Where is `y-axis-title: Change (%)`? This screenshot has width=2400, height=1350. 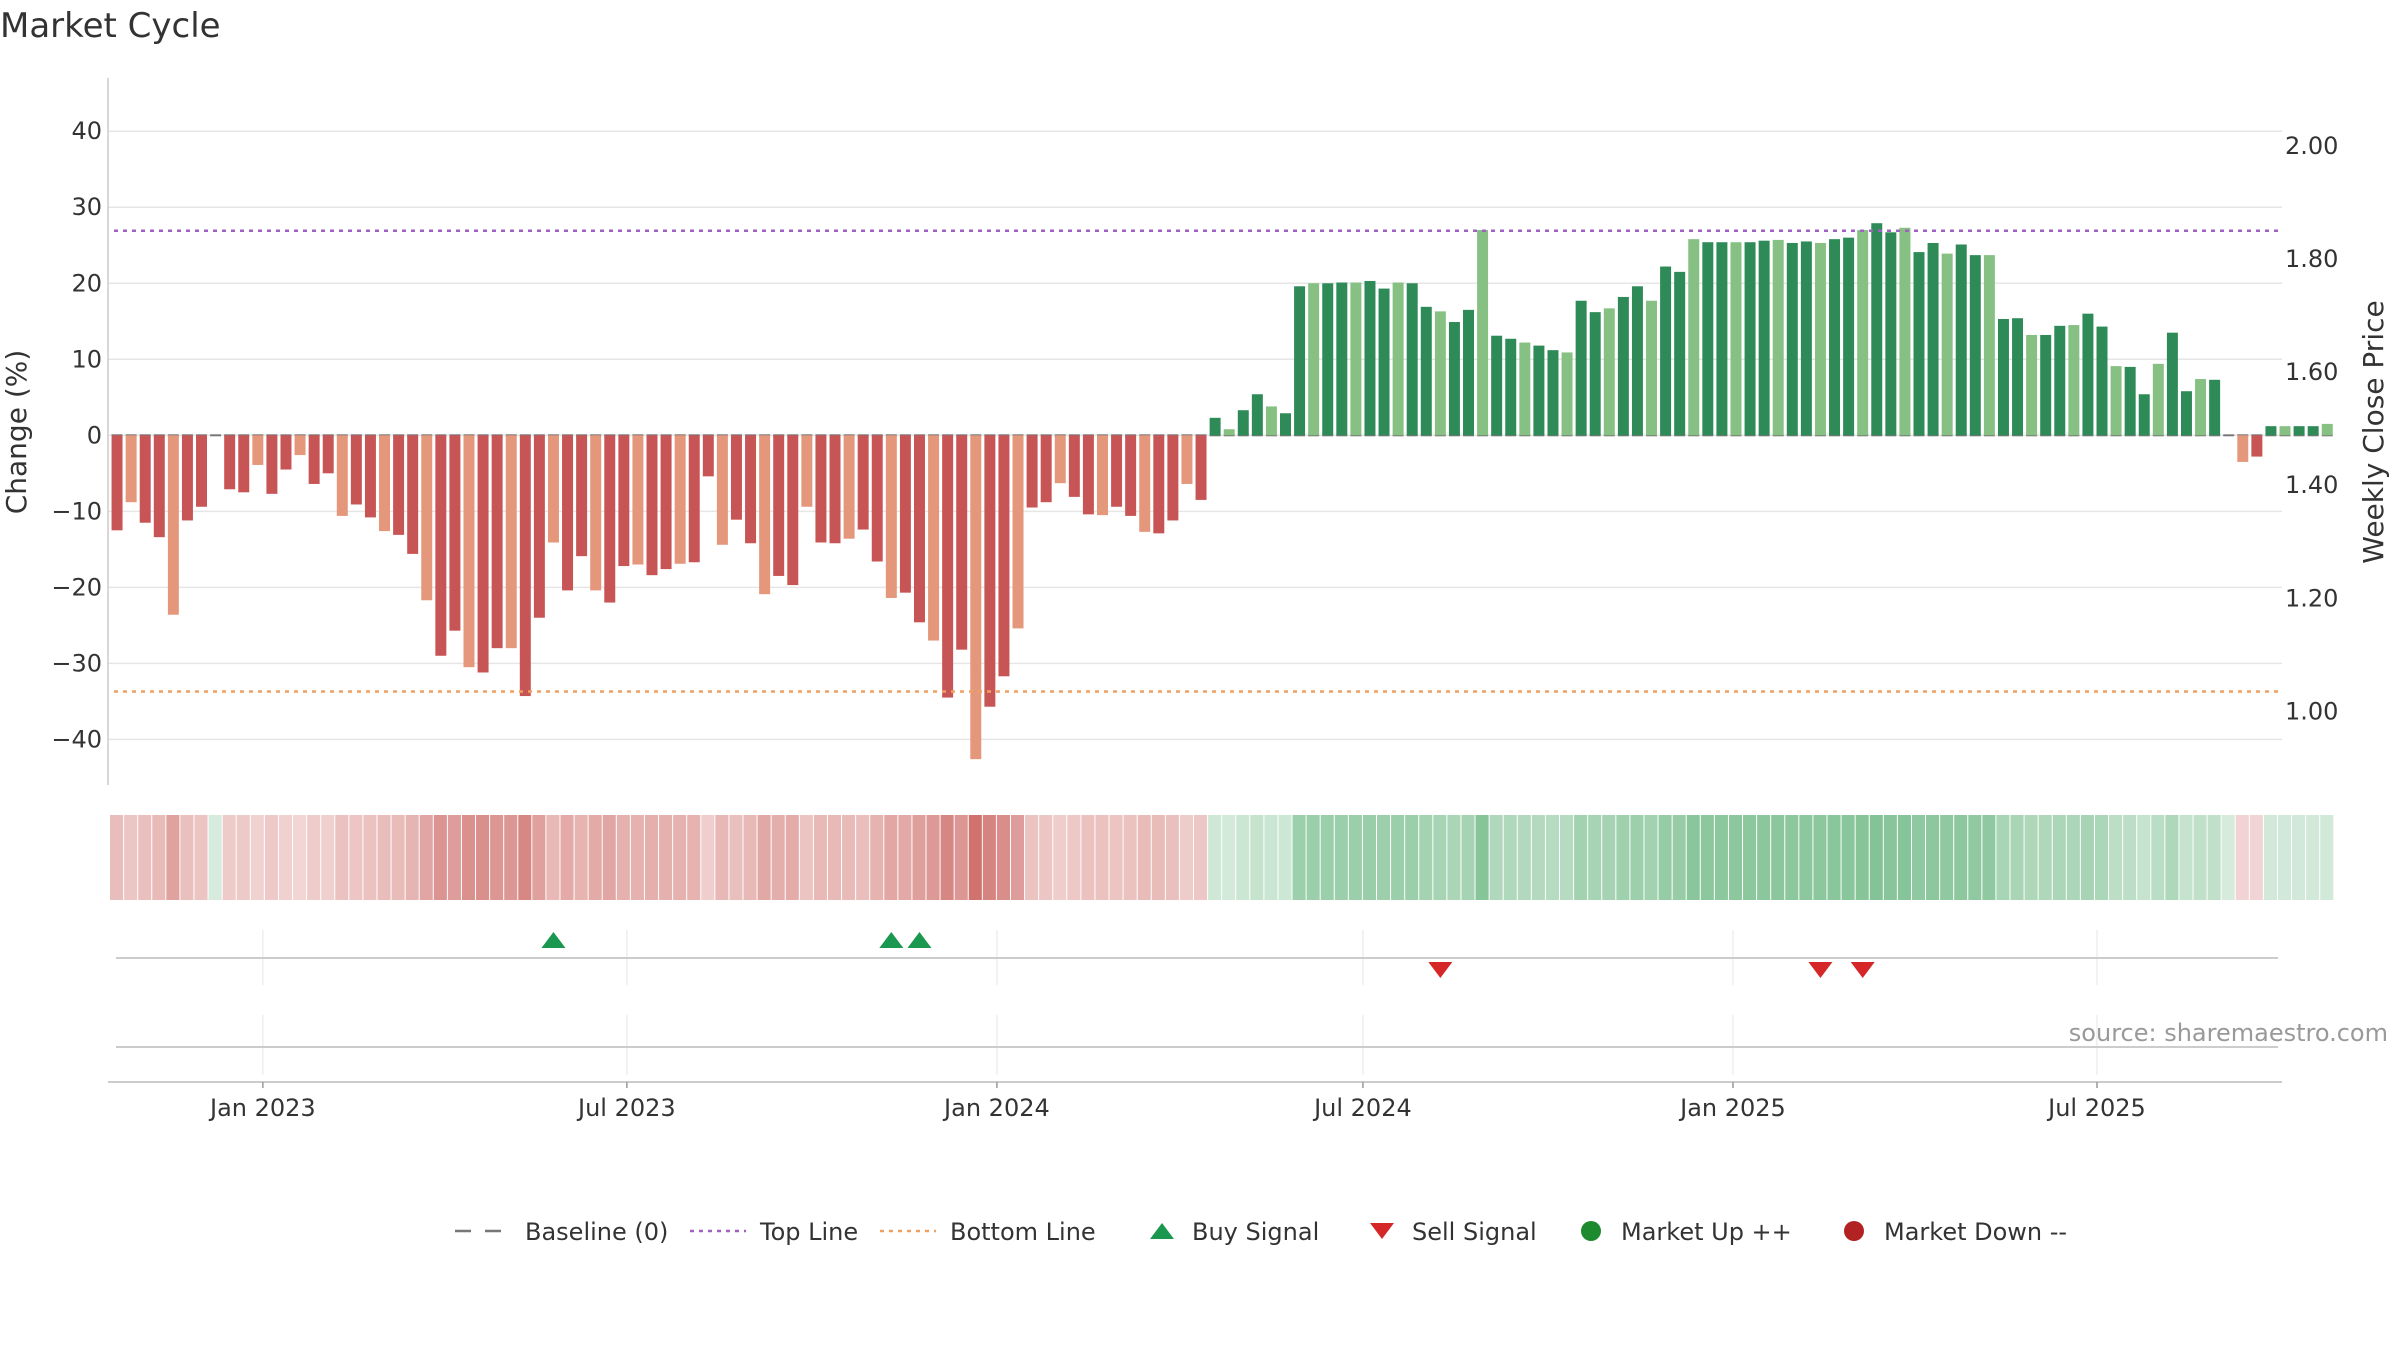
y-axis-title: Change (%) is located at coordinates (16, 432).